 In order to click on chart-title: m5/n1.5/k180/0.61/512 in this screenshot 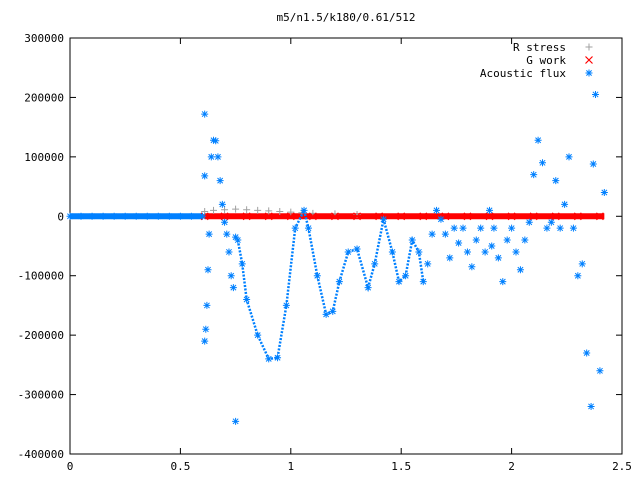, I will do `click(345, 17)`.